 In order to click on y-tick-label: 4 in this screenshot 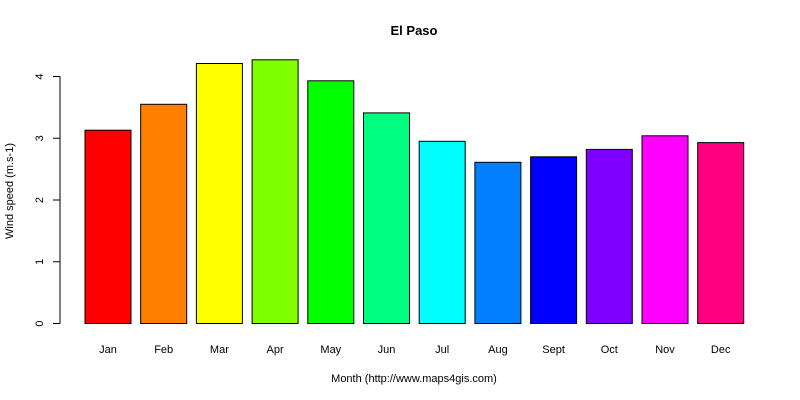, I will do `click(40, 76)`.